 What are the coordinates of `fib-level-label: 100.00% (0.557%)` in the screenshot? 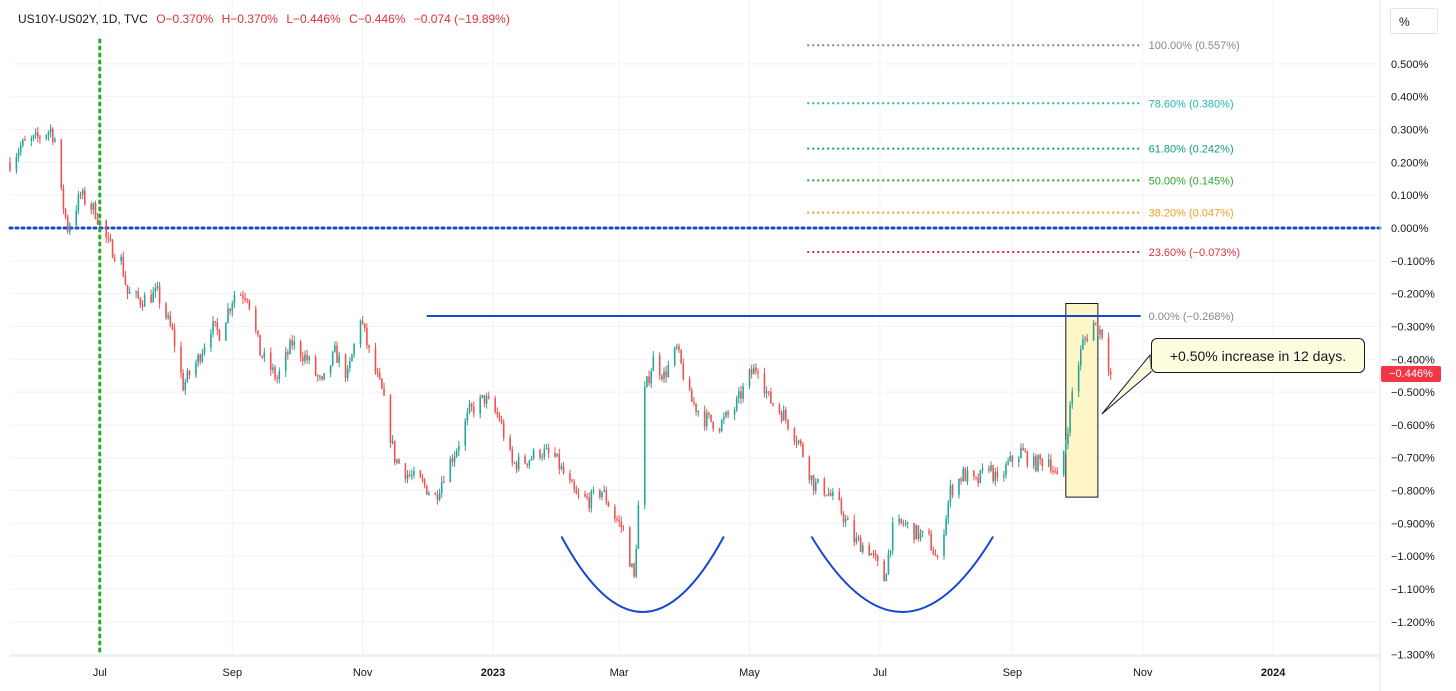 It's located at (1194, 46).